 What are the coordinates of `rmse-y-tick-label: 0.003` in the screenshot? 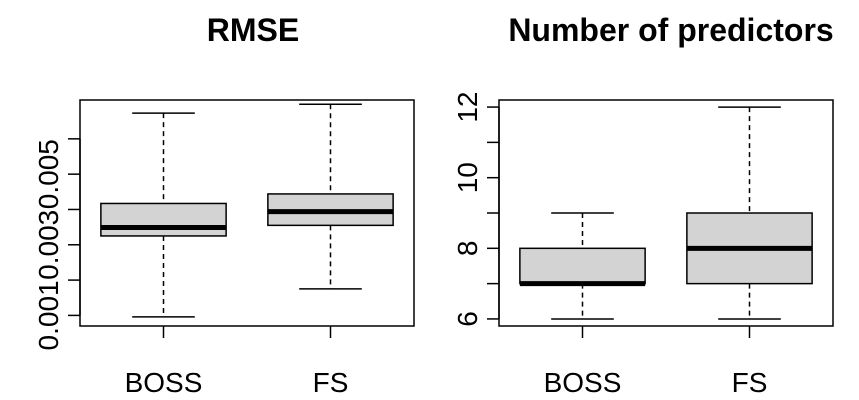 It's located at (48, 245).